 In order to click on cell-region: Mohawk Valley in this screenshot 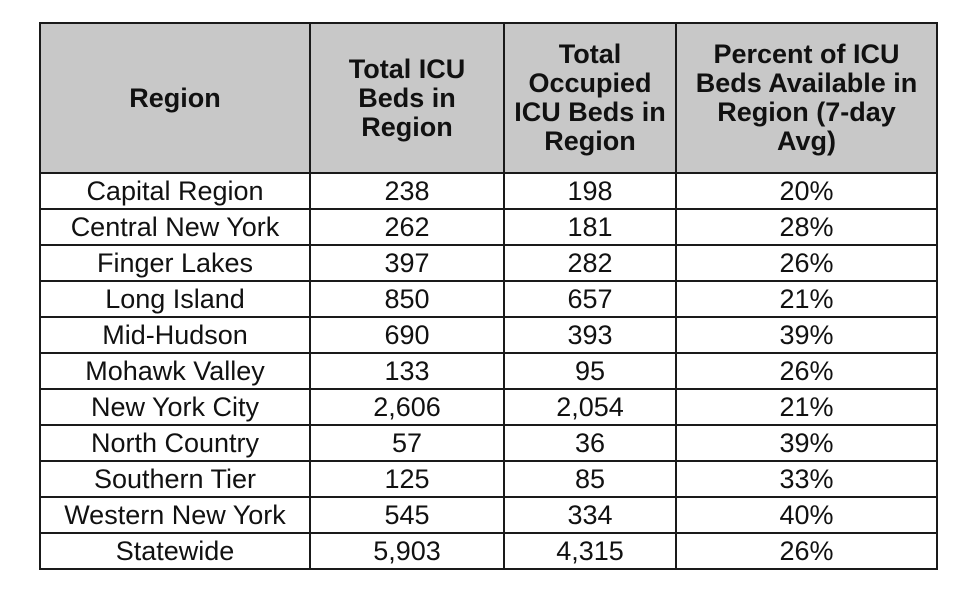, I will do `click(175, 371)`.